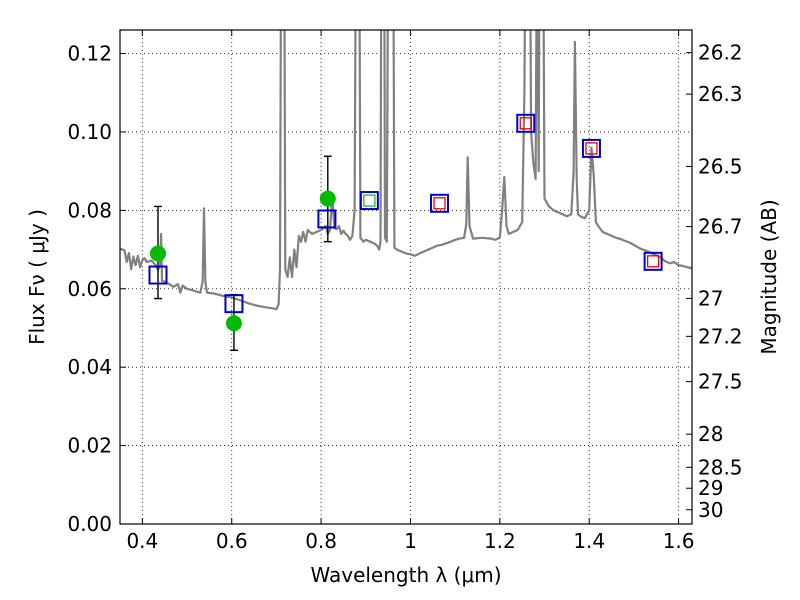 This screenshot has height=600, width=800. Describe the element at coordinates (321, 541) in the screenshot. I see `x-tick-label: 0.8` at that location.